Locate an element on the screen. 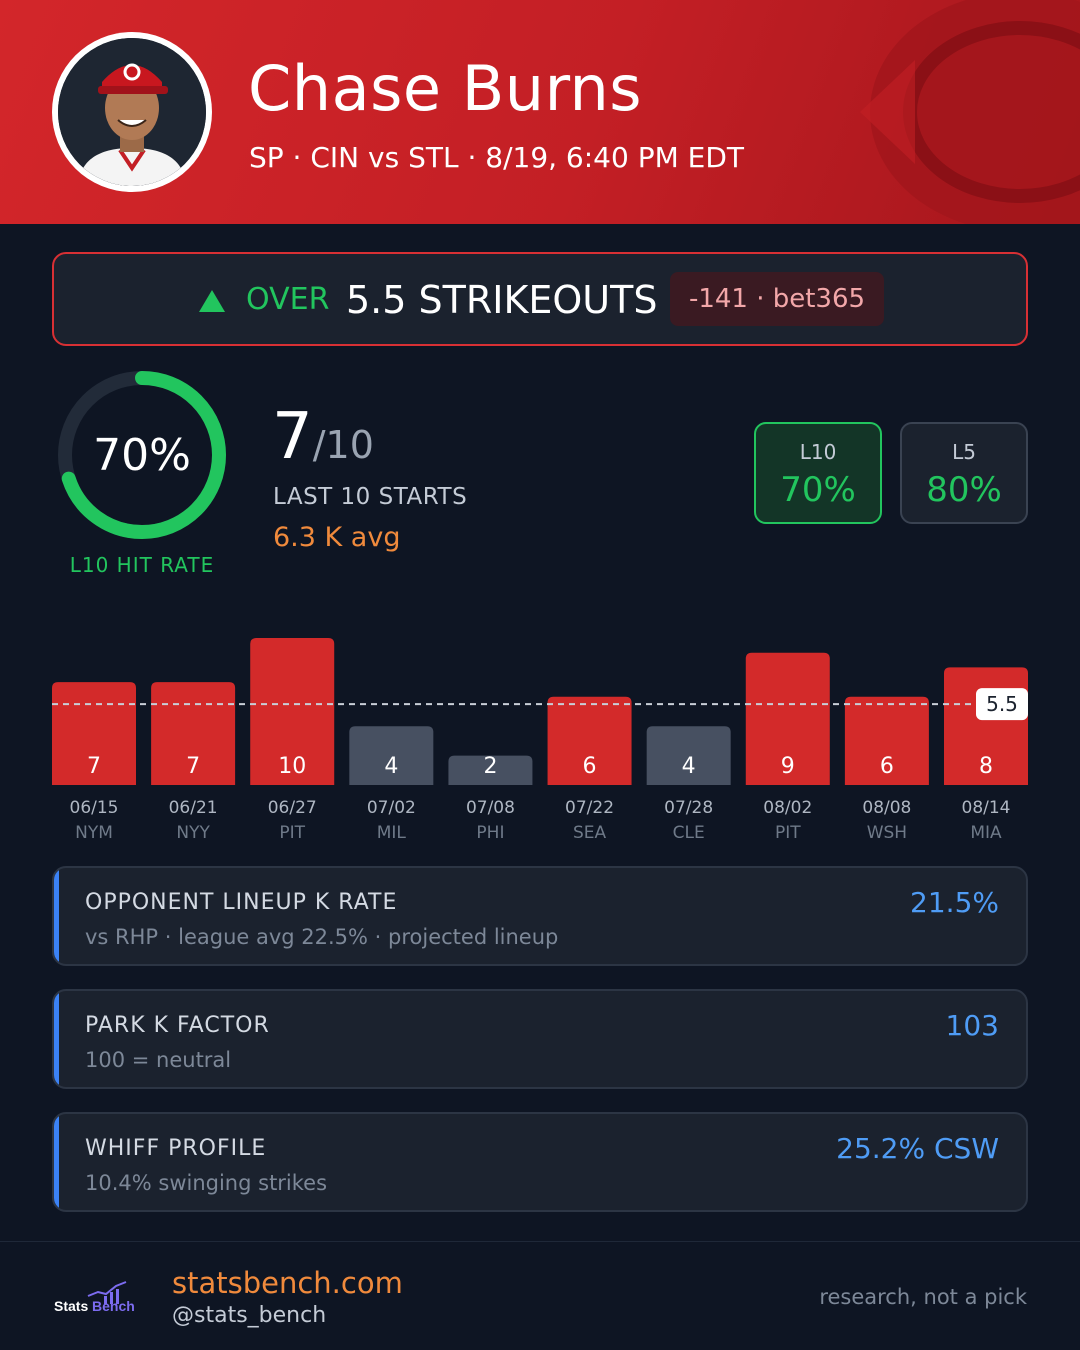 The width and height of the screenshot is (1080, 1350). split-value: 70% is located at coordinates (818, 490).